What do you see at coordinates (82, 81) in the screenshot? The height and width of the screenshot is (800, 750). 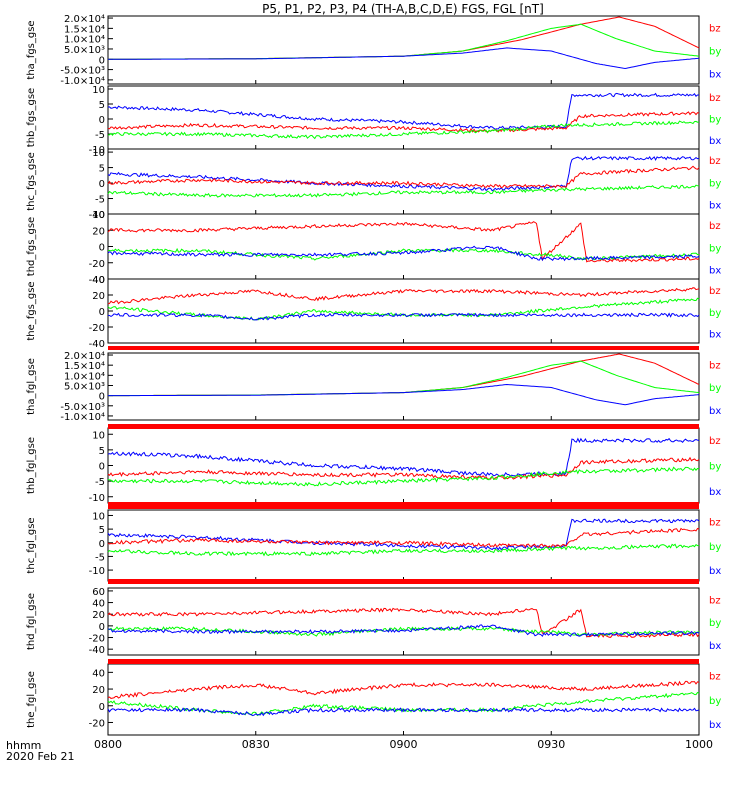 I see `y-tick-label: -1.0×10⁴` at bounding box center [82, 81].